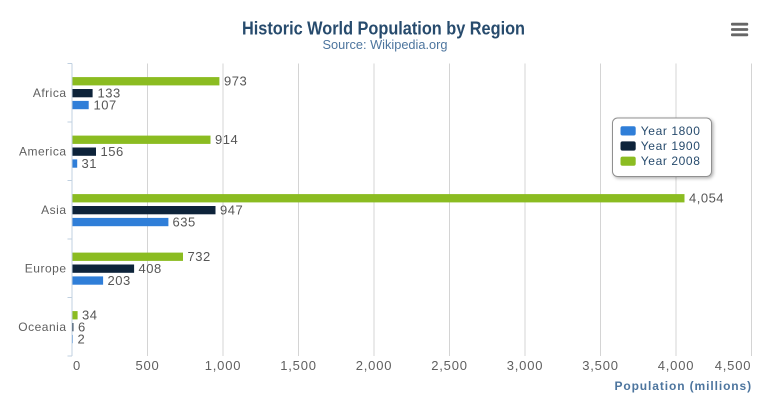  What do you see at coordinates (223, 365) in the screenshot?
I see `svg-text: 1,000` at bounding box center [223, 365].